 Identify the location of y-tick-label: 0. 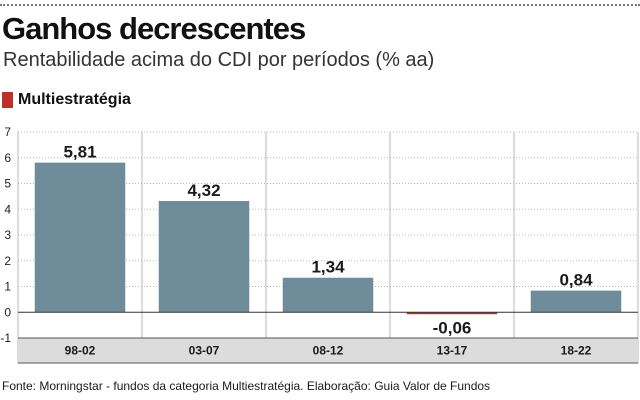
(7, 312).